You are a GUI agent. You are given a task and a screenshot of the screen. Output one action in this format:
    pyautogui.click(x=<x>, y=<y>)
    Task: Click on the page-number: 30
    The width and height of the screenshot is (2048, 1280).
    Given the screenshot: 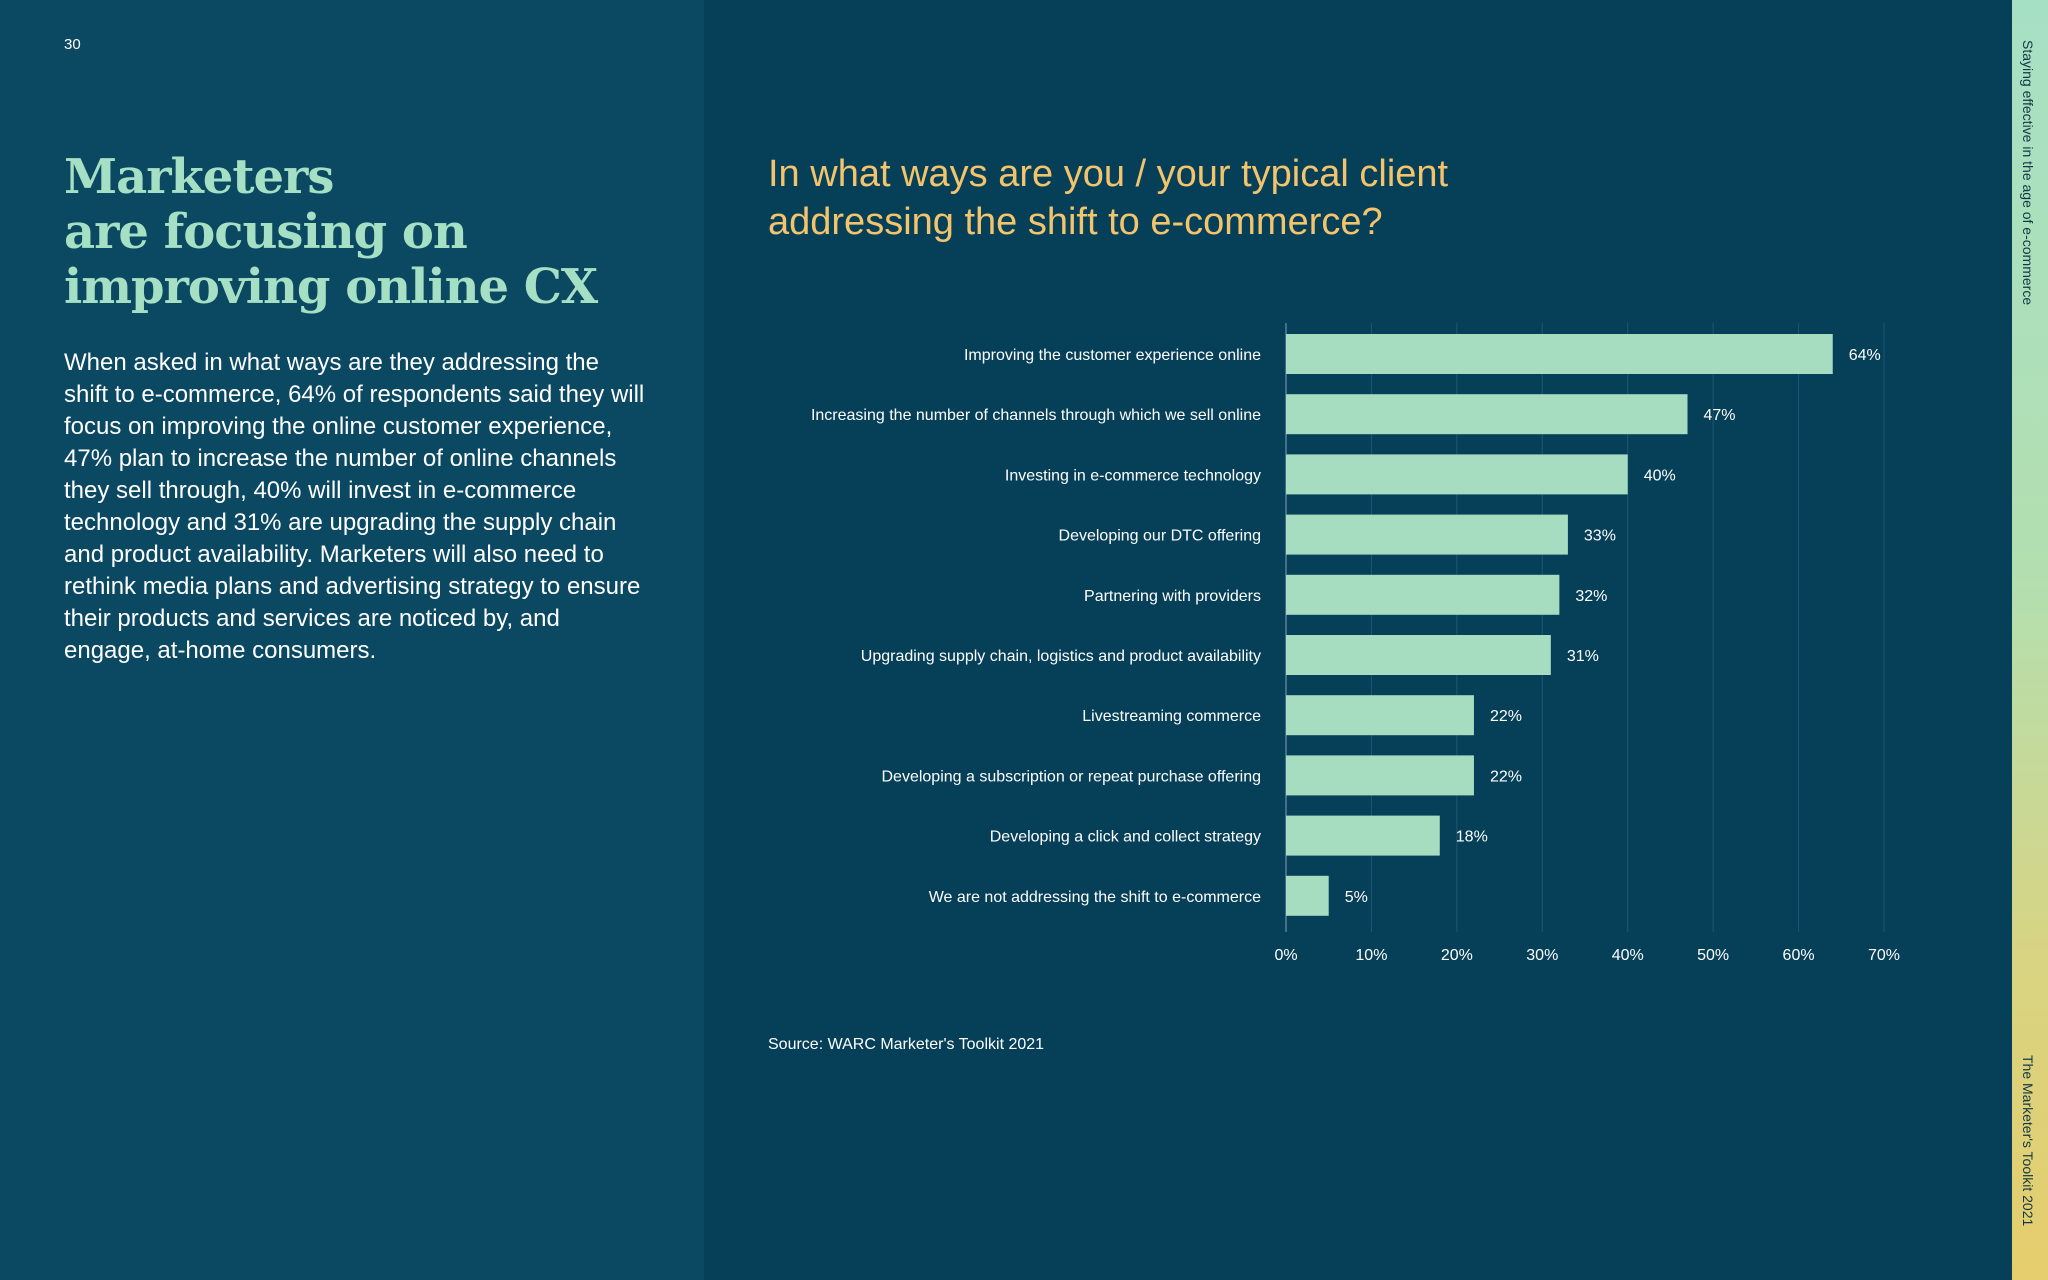 What is the action you would take?
    pyautogui.click(x=72, y=44)
    